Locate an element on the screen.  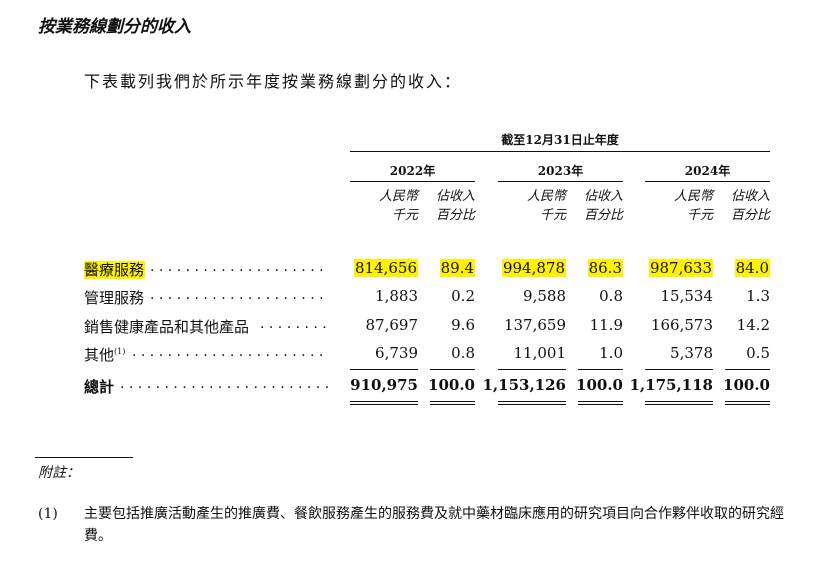
total-double-rule-2022-pct-a is located at coordinates (452, 401).